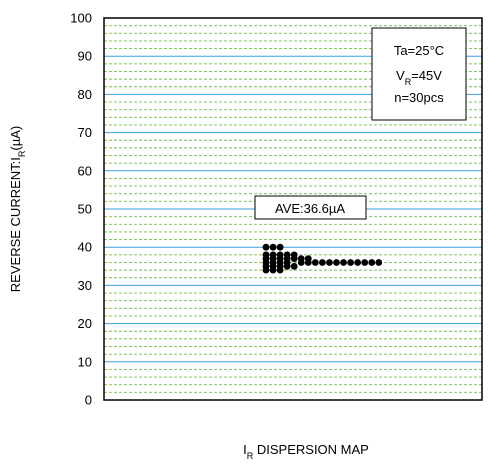 The image size is (488, 464). I want to click on data-points, so click(322, 258).